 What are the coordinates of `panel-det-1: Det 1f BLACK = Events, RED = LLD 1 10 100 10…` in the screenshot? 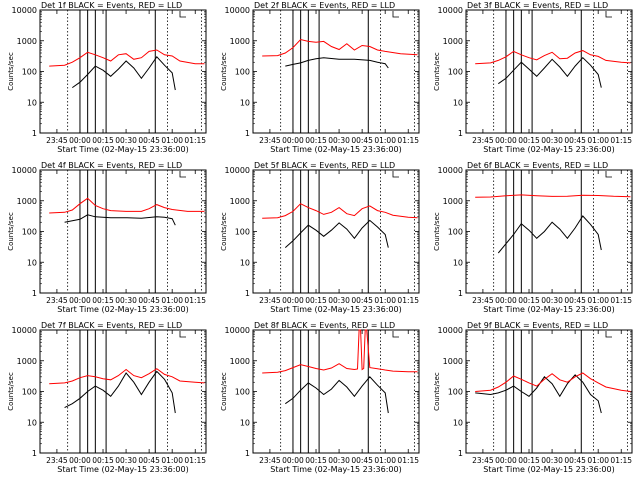 It's located at (107, 77).